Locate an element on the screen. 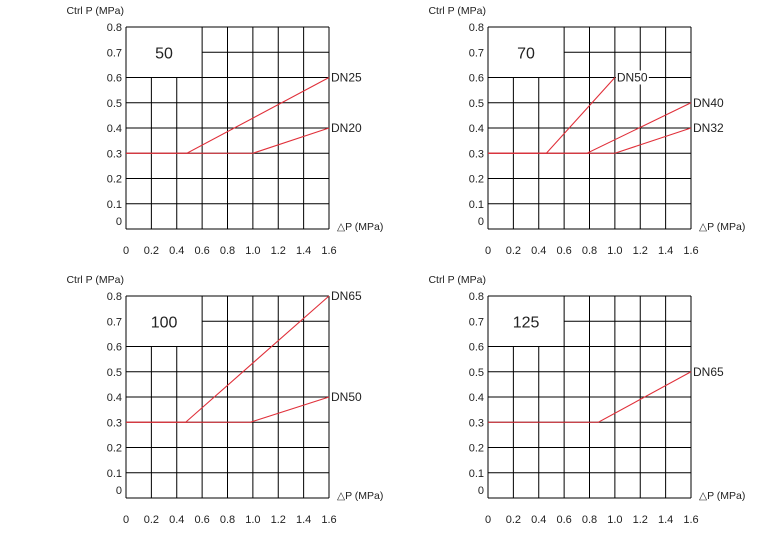  series-line-dn65 is located at coordinates (590, 397).